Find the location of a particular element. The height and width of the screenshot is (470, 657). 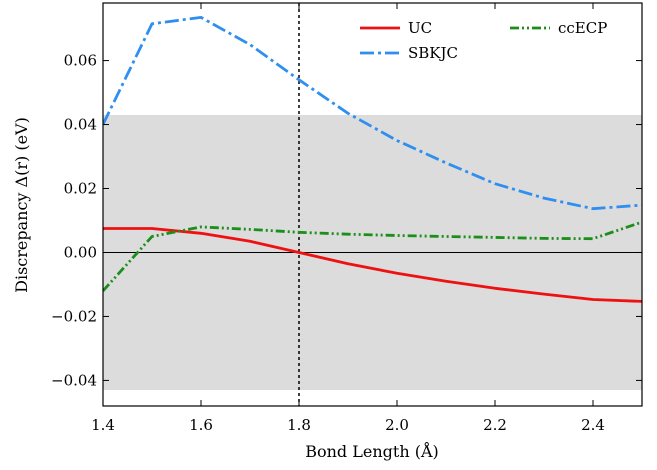

y-tick-label: −0.04 is located at coordinates (74, 380).